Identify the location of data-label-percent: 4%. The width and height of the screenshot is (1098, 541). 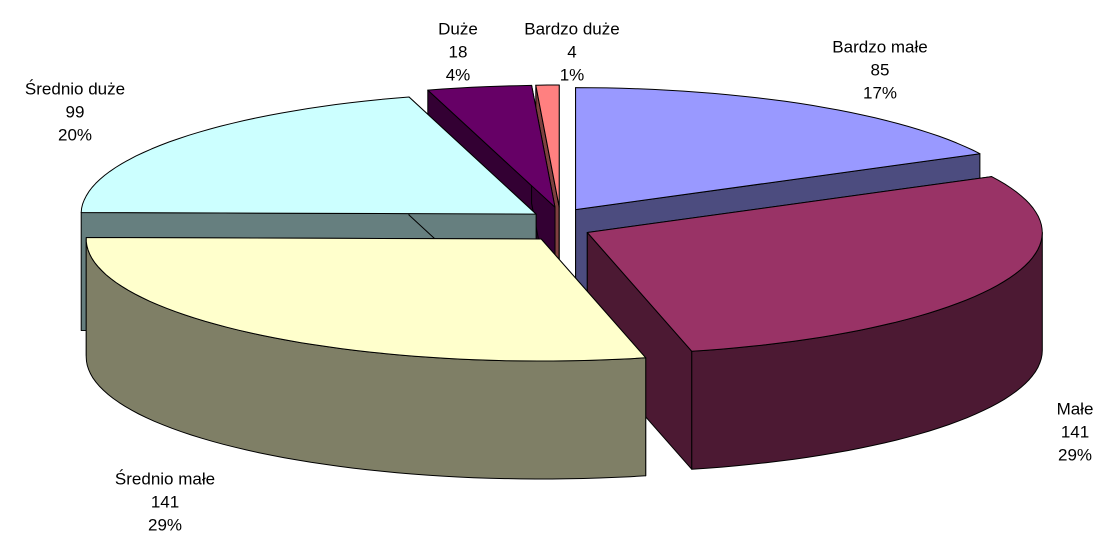
(458, 74).